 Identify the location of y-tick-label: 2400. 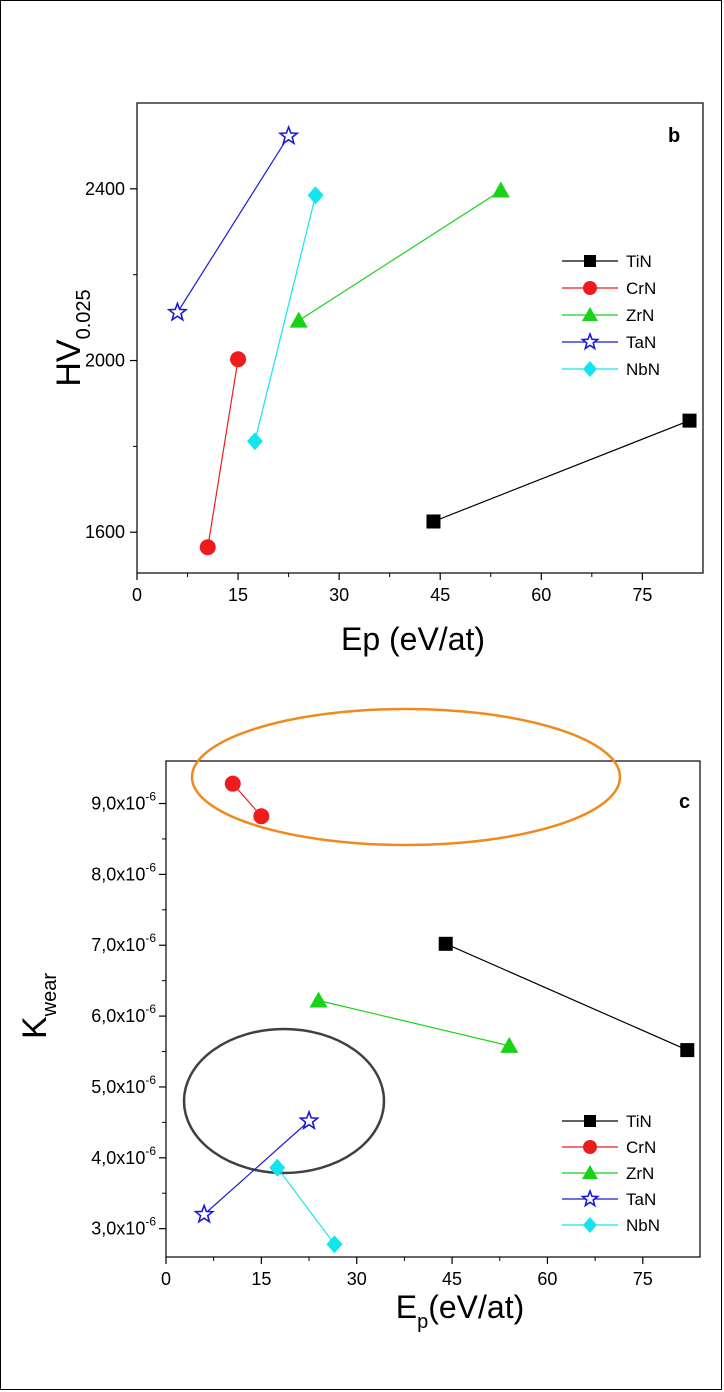
(105, 189).